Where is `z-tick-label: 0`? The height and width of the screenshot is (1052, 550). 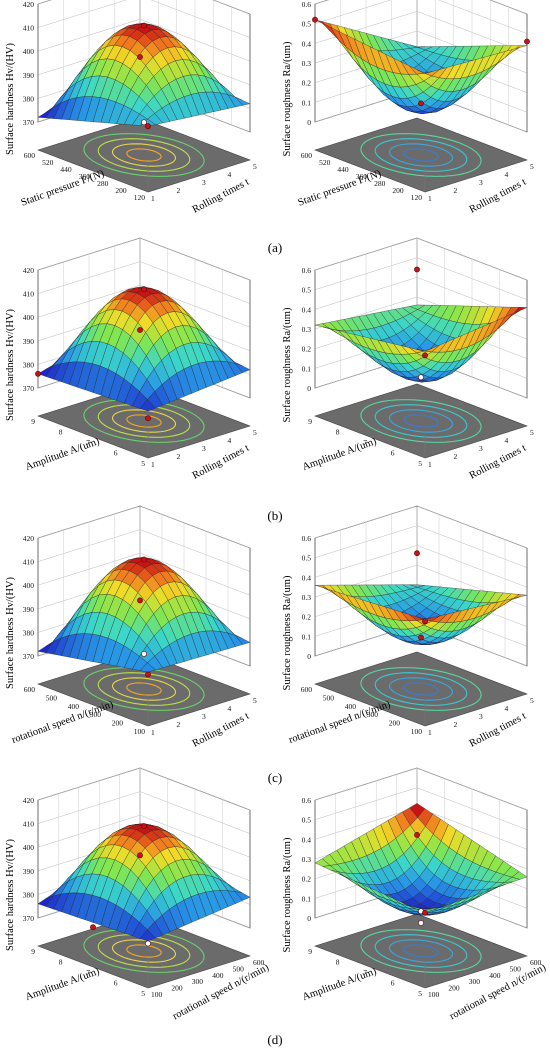 z-tick-label: 0 is located at coordinates (309, 388).